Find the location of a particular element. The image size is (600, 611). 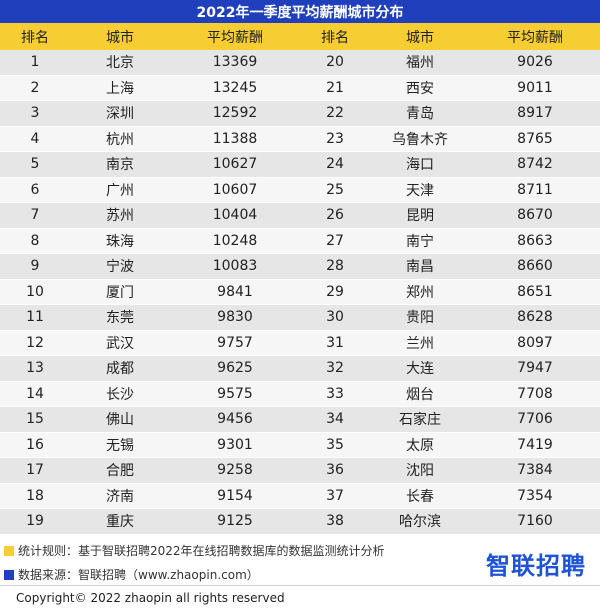

salary-cell: 9830 is located at coordinates (235, 317).